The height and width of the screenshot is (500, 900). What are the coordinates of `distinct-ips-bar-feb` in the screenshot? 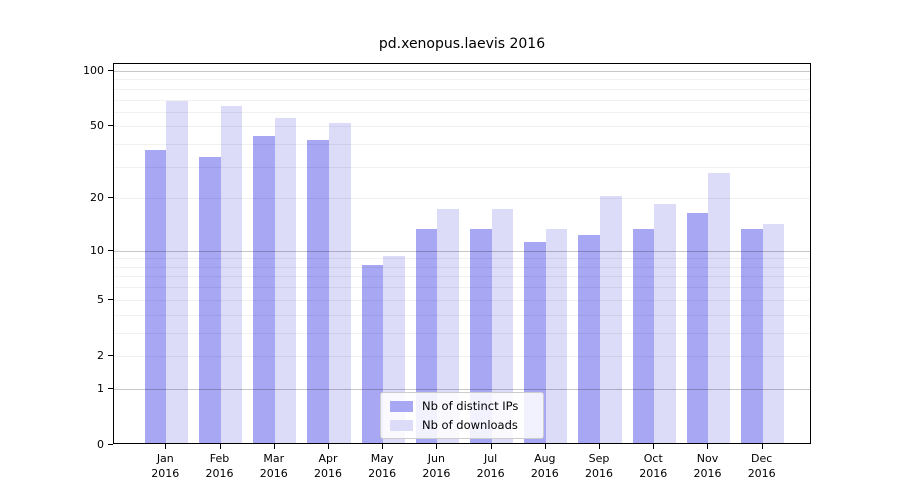 It's located at (209, 300).